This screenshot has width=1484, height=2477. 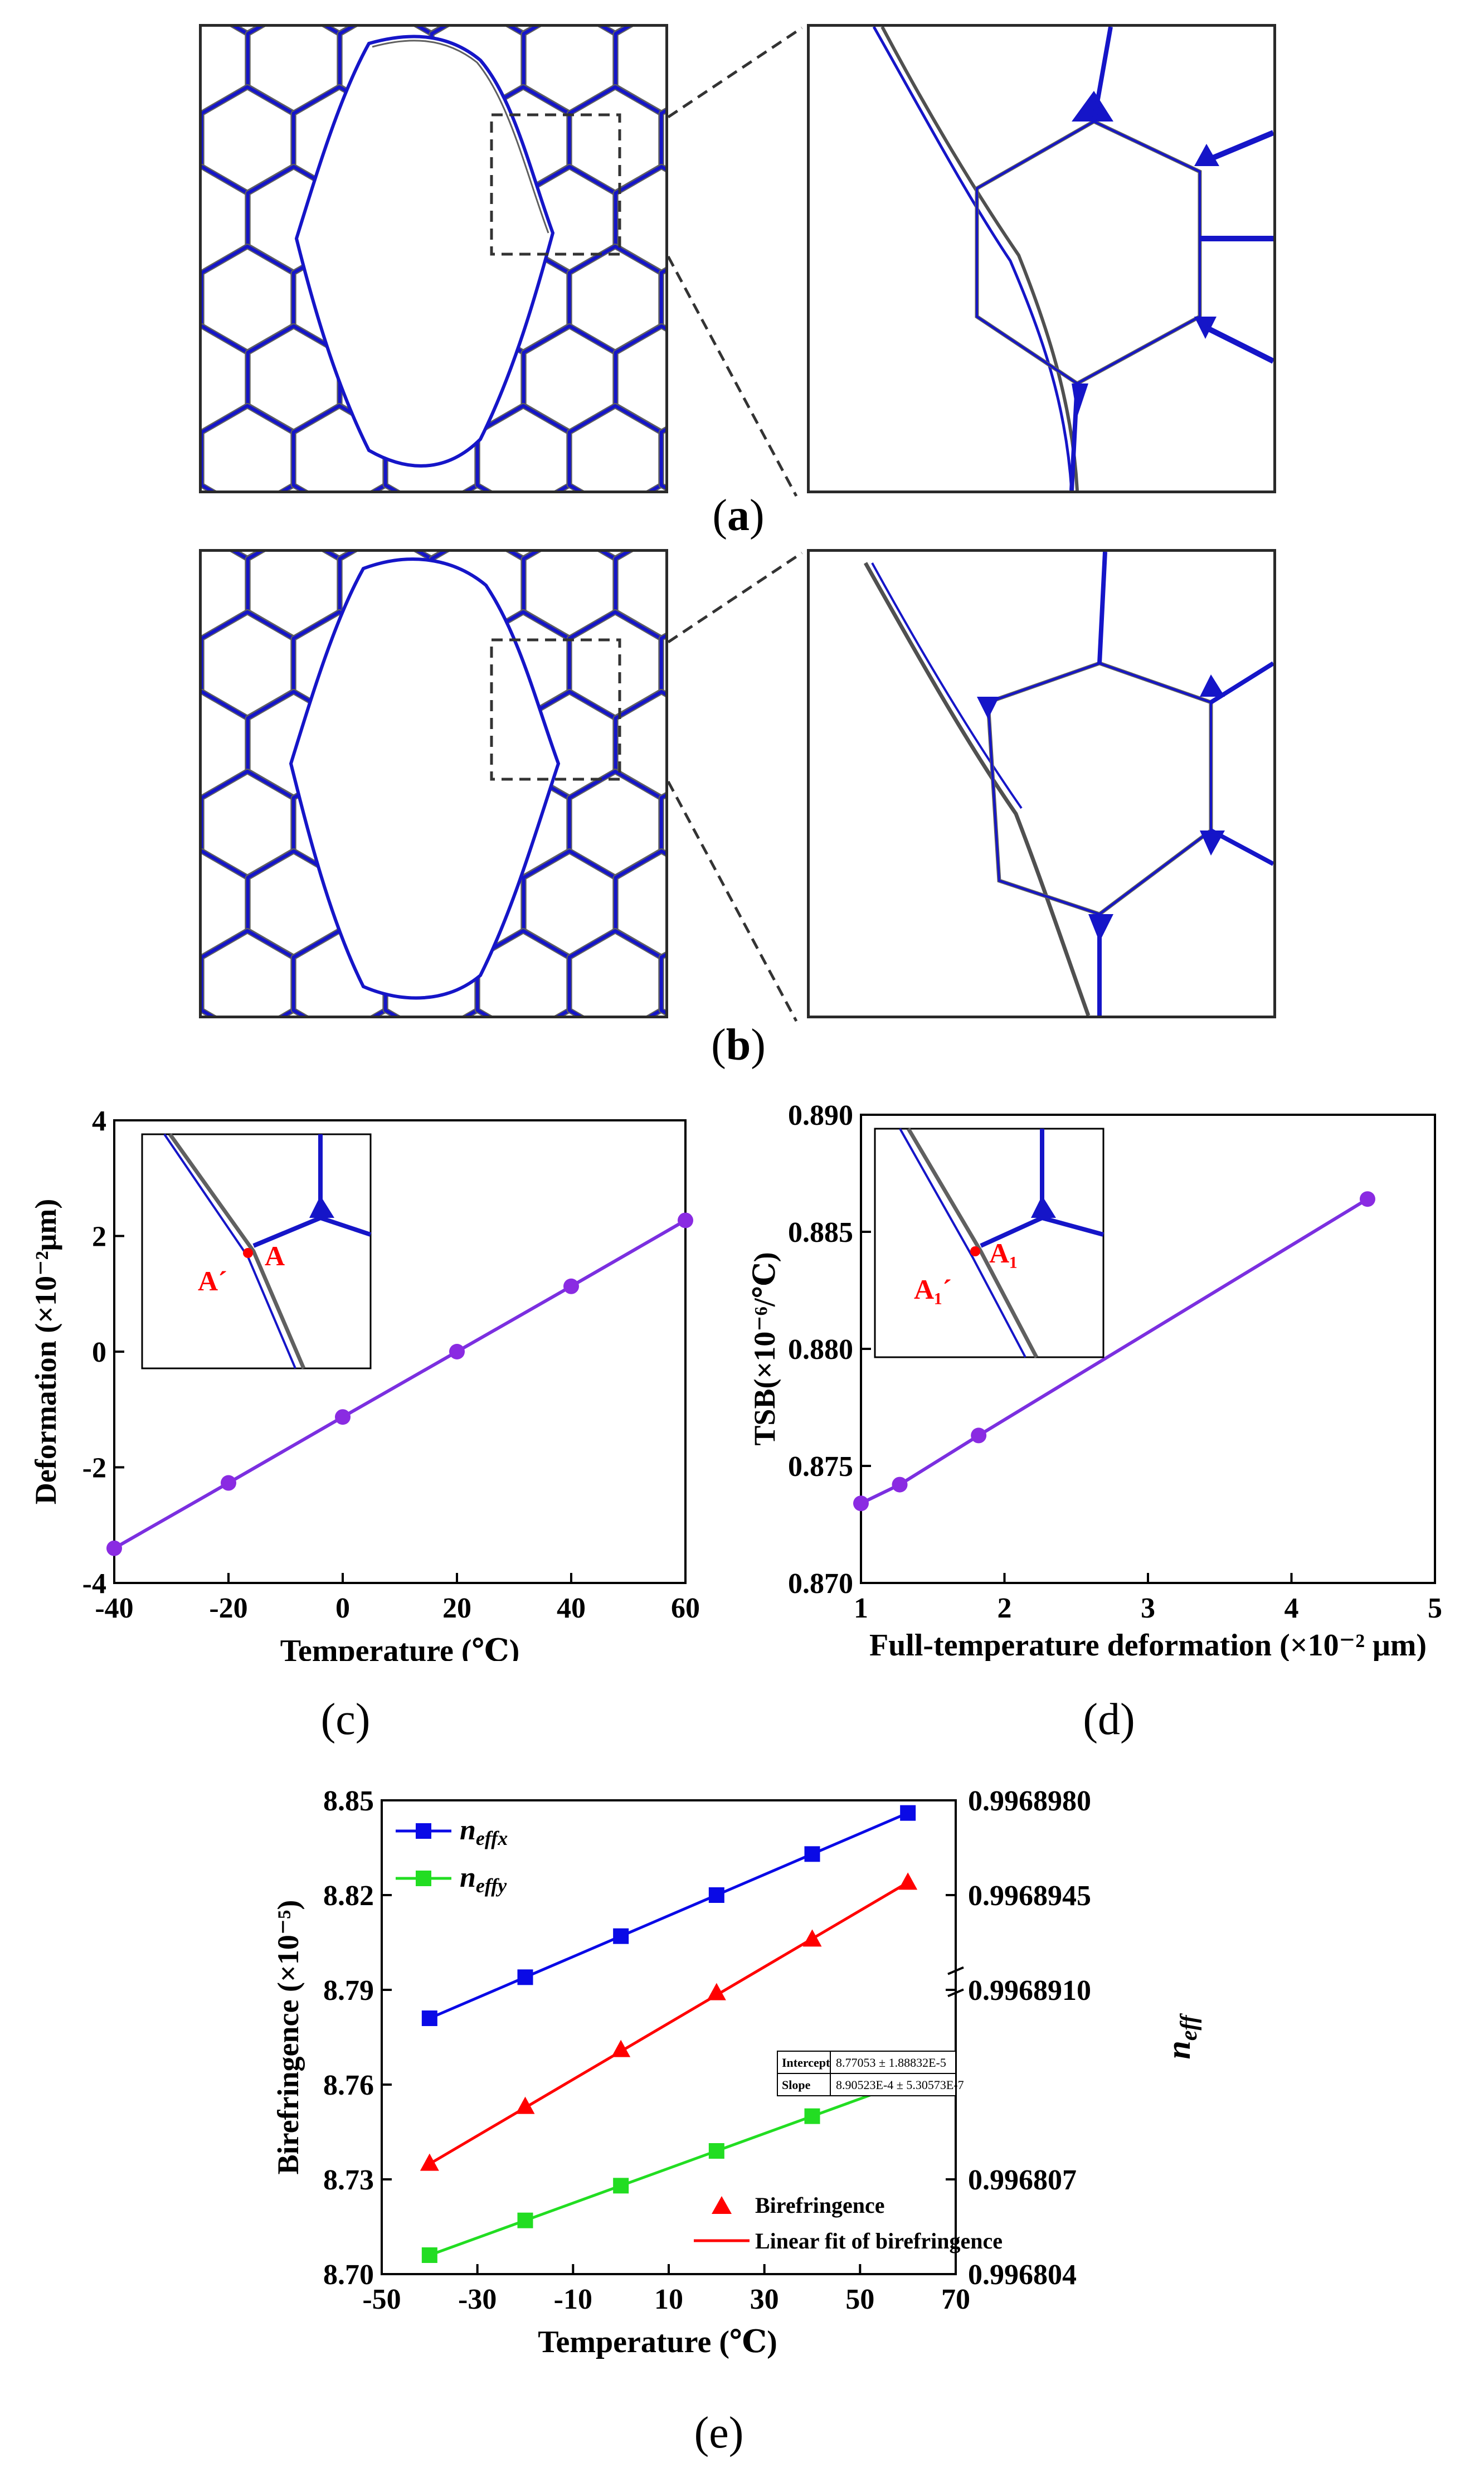 What do you see at coordinates (1043, 1207) in the screenshot?
I see `inset-node` at bounding box center [1043, 1207].